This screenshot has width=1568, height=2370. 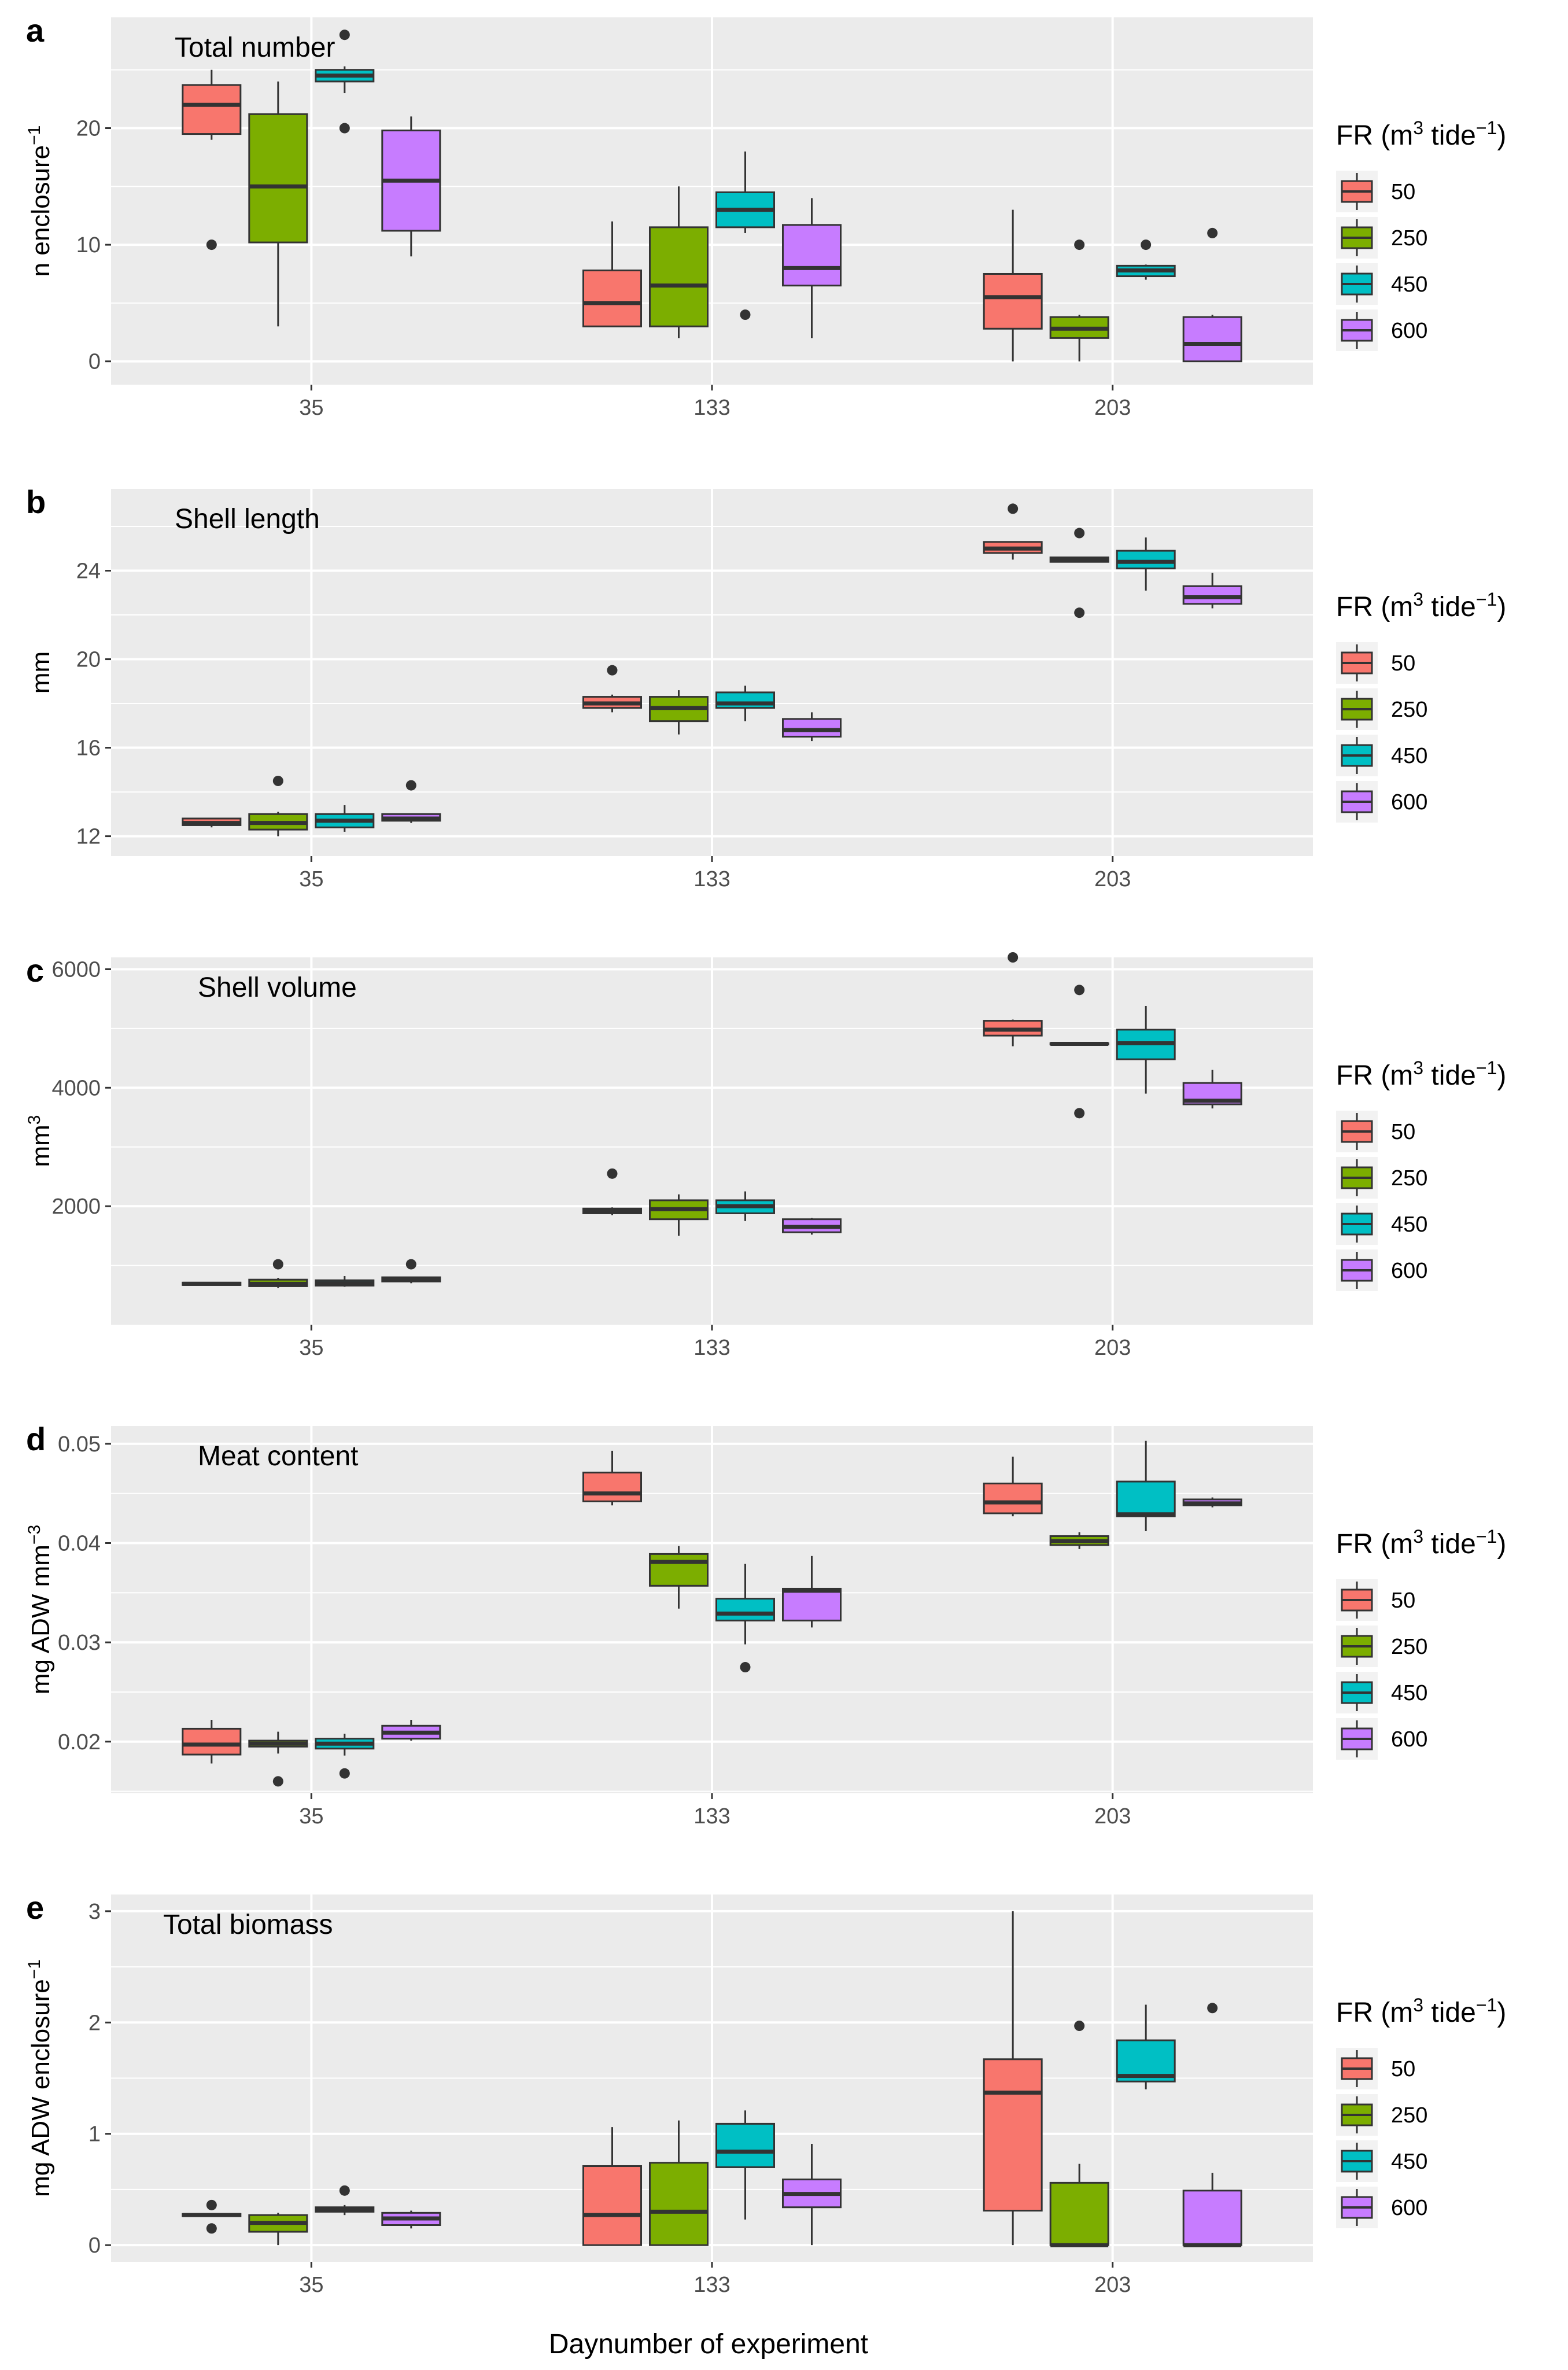 What do you see at coordinates (708, 2344) in the screenshot?
I see `x-axis-label: Daynumber of experiment` at bounding box center [708, 2344].